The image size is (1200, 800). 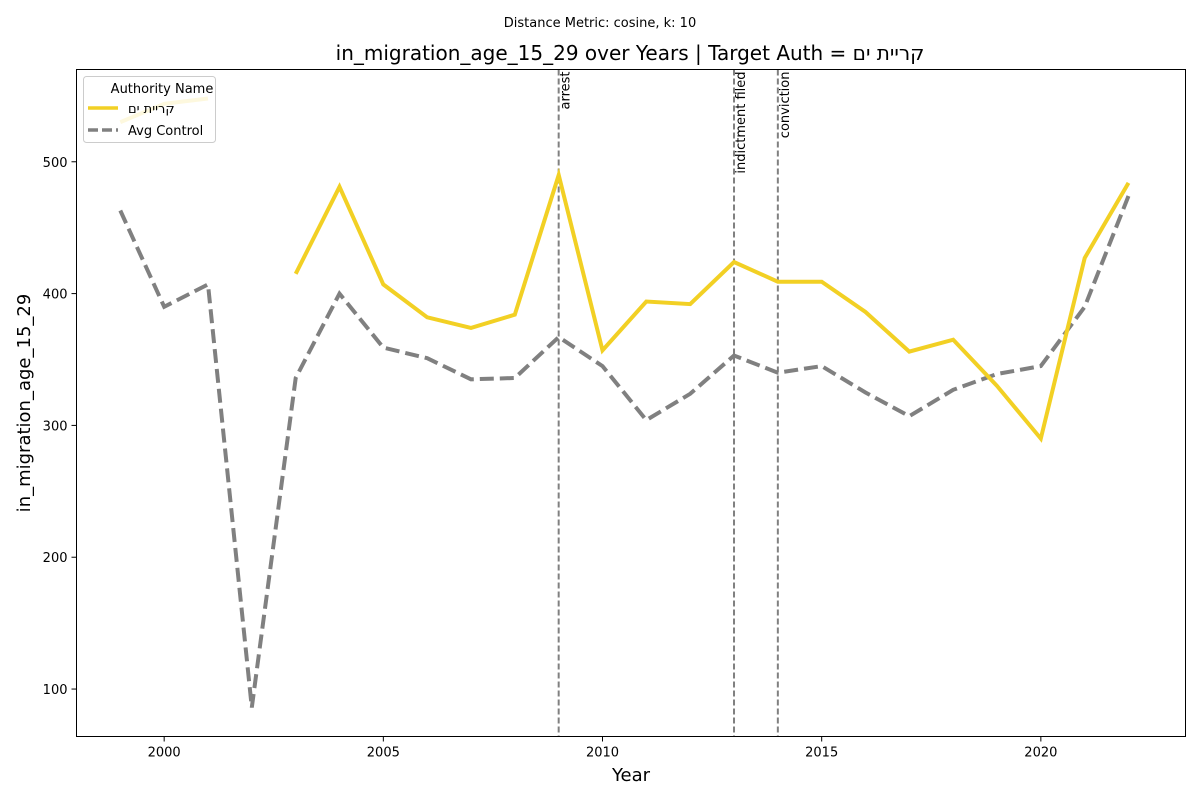 I want to click on legend-label-series-1: Avg Control, so click(x=165, y=131).